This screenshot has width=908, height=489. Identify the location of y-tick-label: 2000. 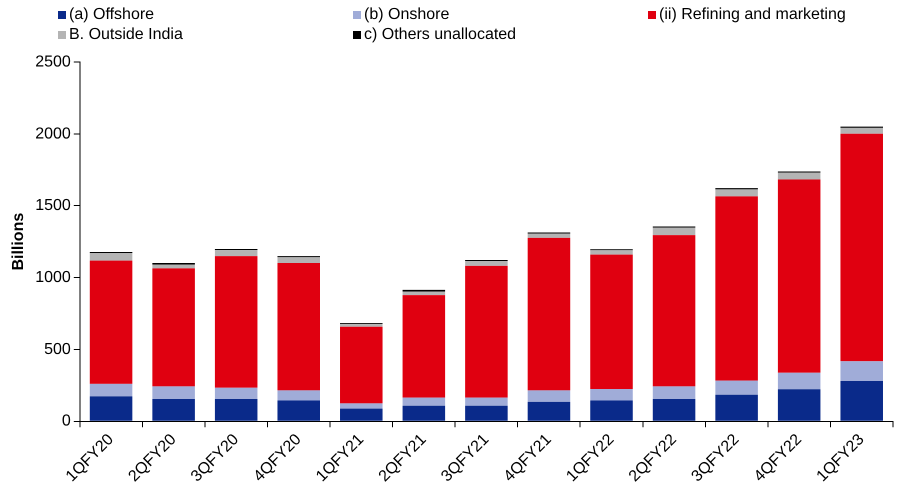
(53, 133).